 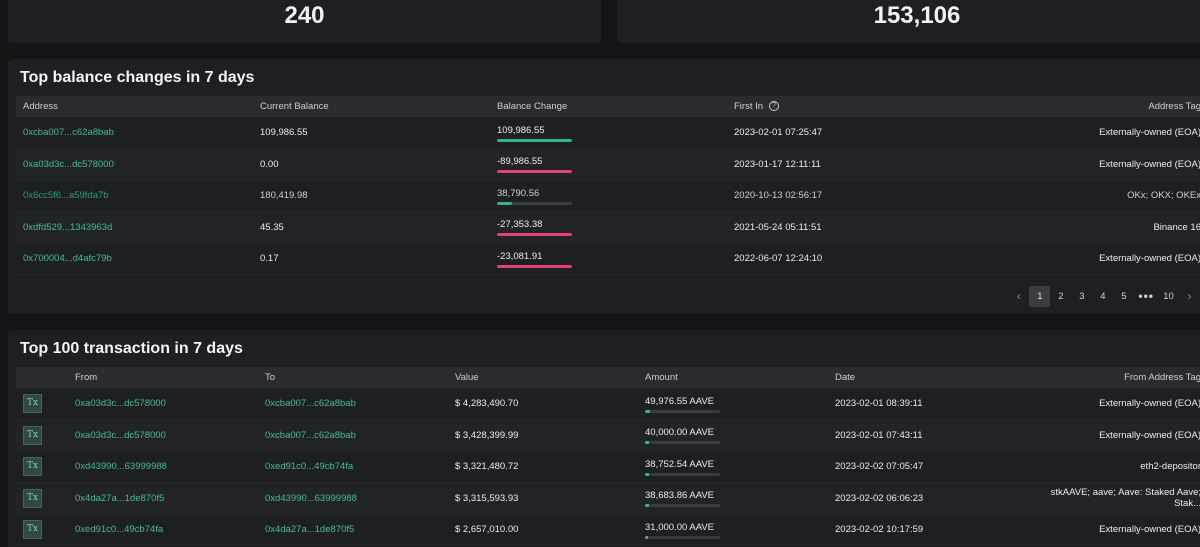 I want to click on address-link: 0x6cc5f6...a59fda7b, so click(x=134, y=196).